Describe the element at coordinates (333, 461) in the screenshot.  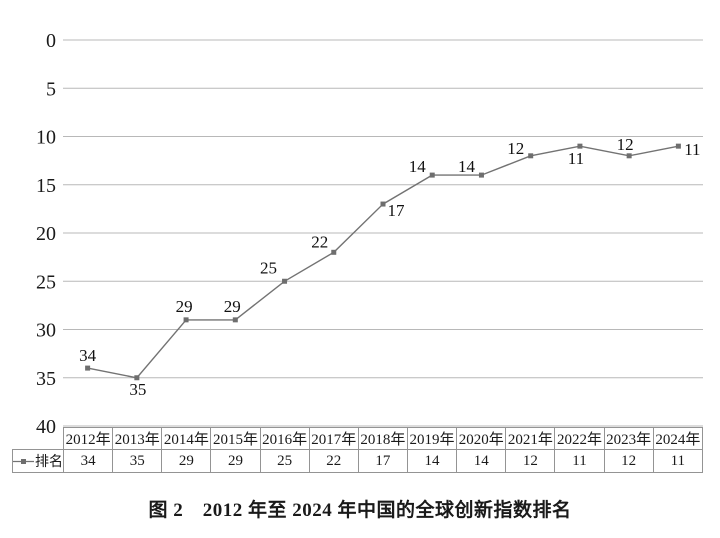
I see `value-cell: 22` at that location.